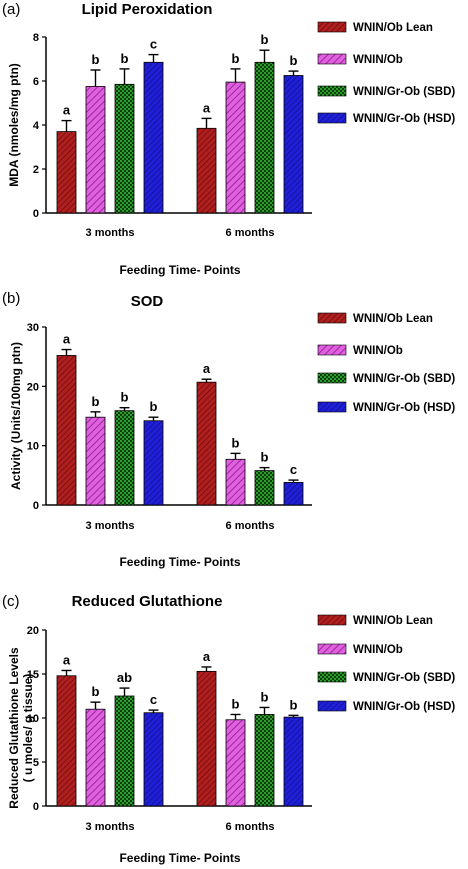 This screenshot has width=468, height=869. What do you see at coordinates (14, 125) in the screenshot?
I see `y-axis-label: MDA (nmoles/mg ptn)` at bounding box center [14, 125].